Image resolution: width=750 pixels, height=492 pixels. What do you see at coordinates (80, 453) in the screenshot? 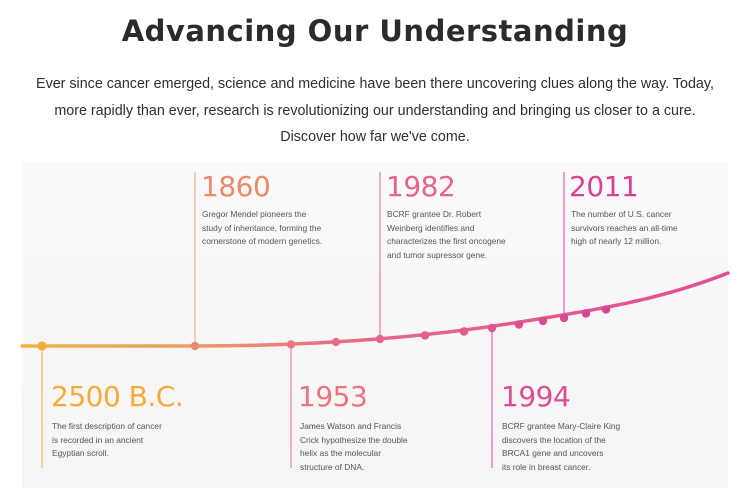
I see `desc-line: Egyptian scroll.` at bounding box center [80, 453].